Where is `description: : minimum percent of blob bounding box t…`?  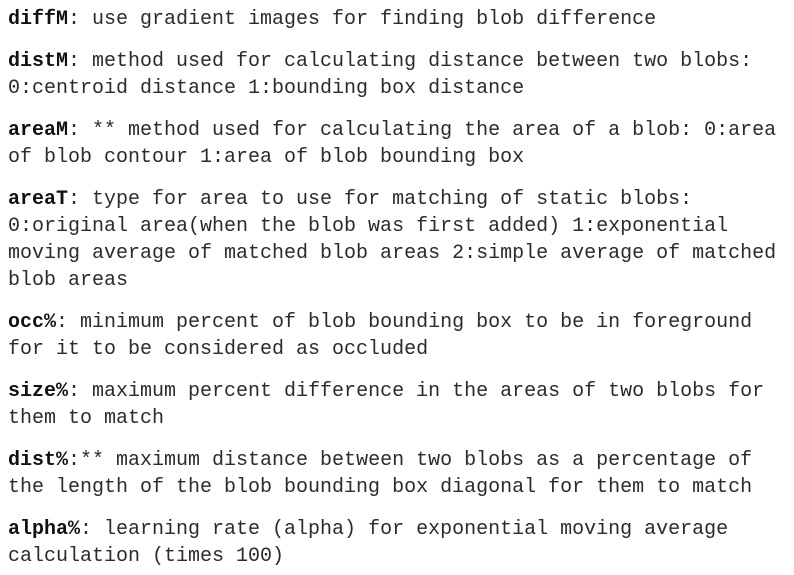
description: : minimum percent of blob bounding box t… is located at coordinates (386, 336).